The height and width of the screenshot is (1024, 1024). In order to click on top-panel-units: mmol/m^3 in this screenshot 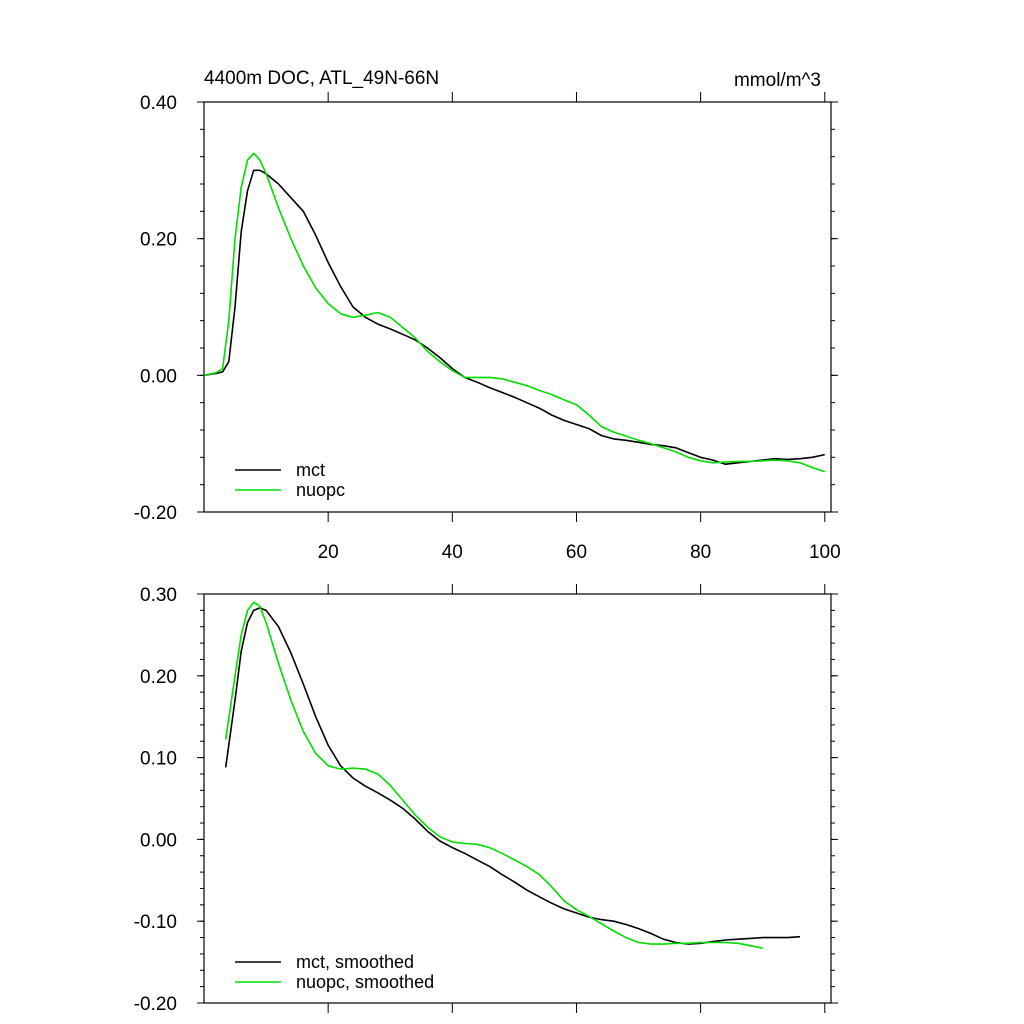, I will do `click(777, 80)`.